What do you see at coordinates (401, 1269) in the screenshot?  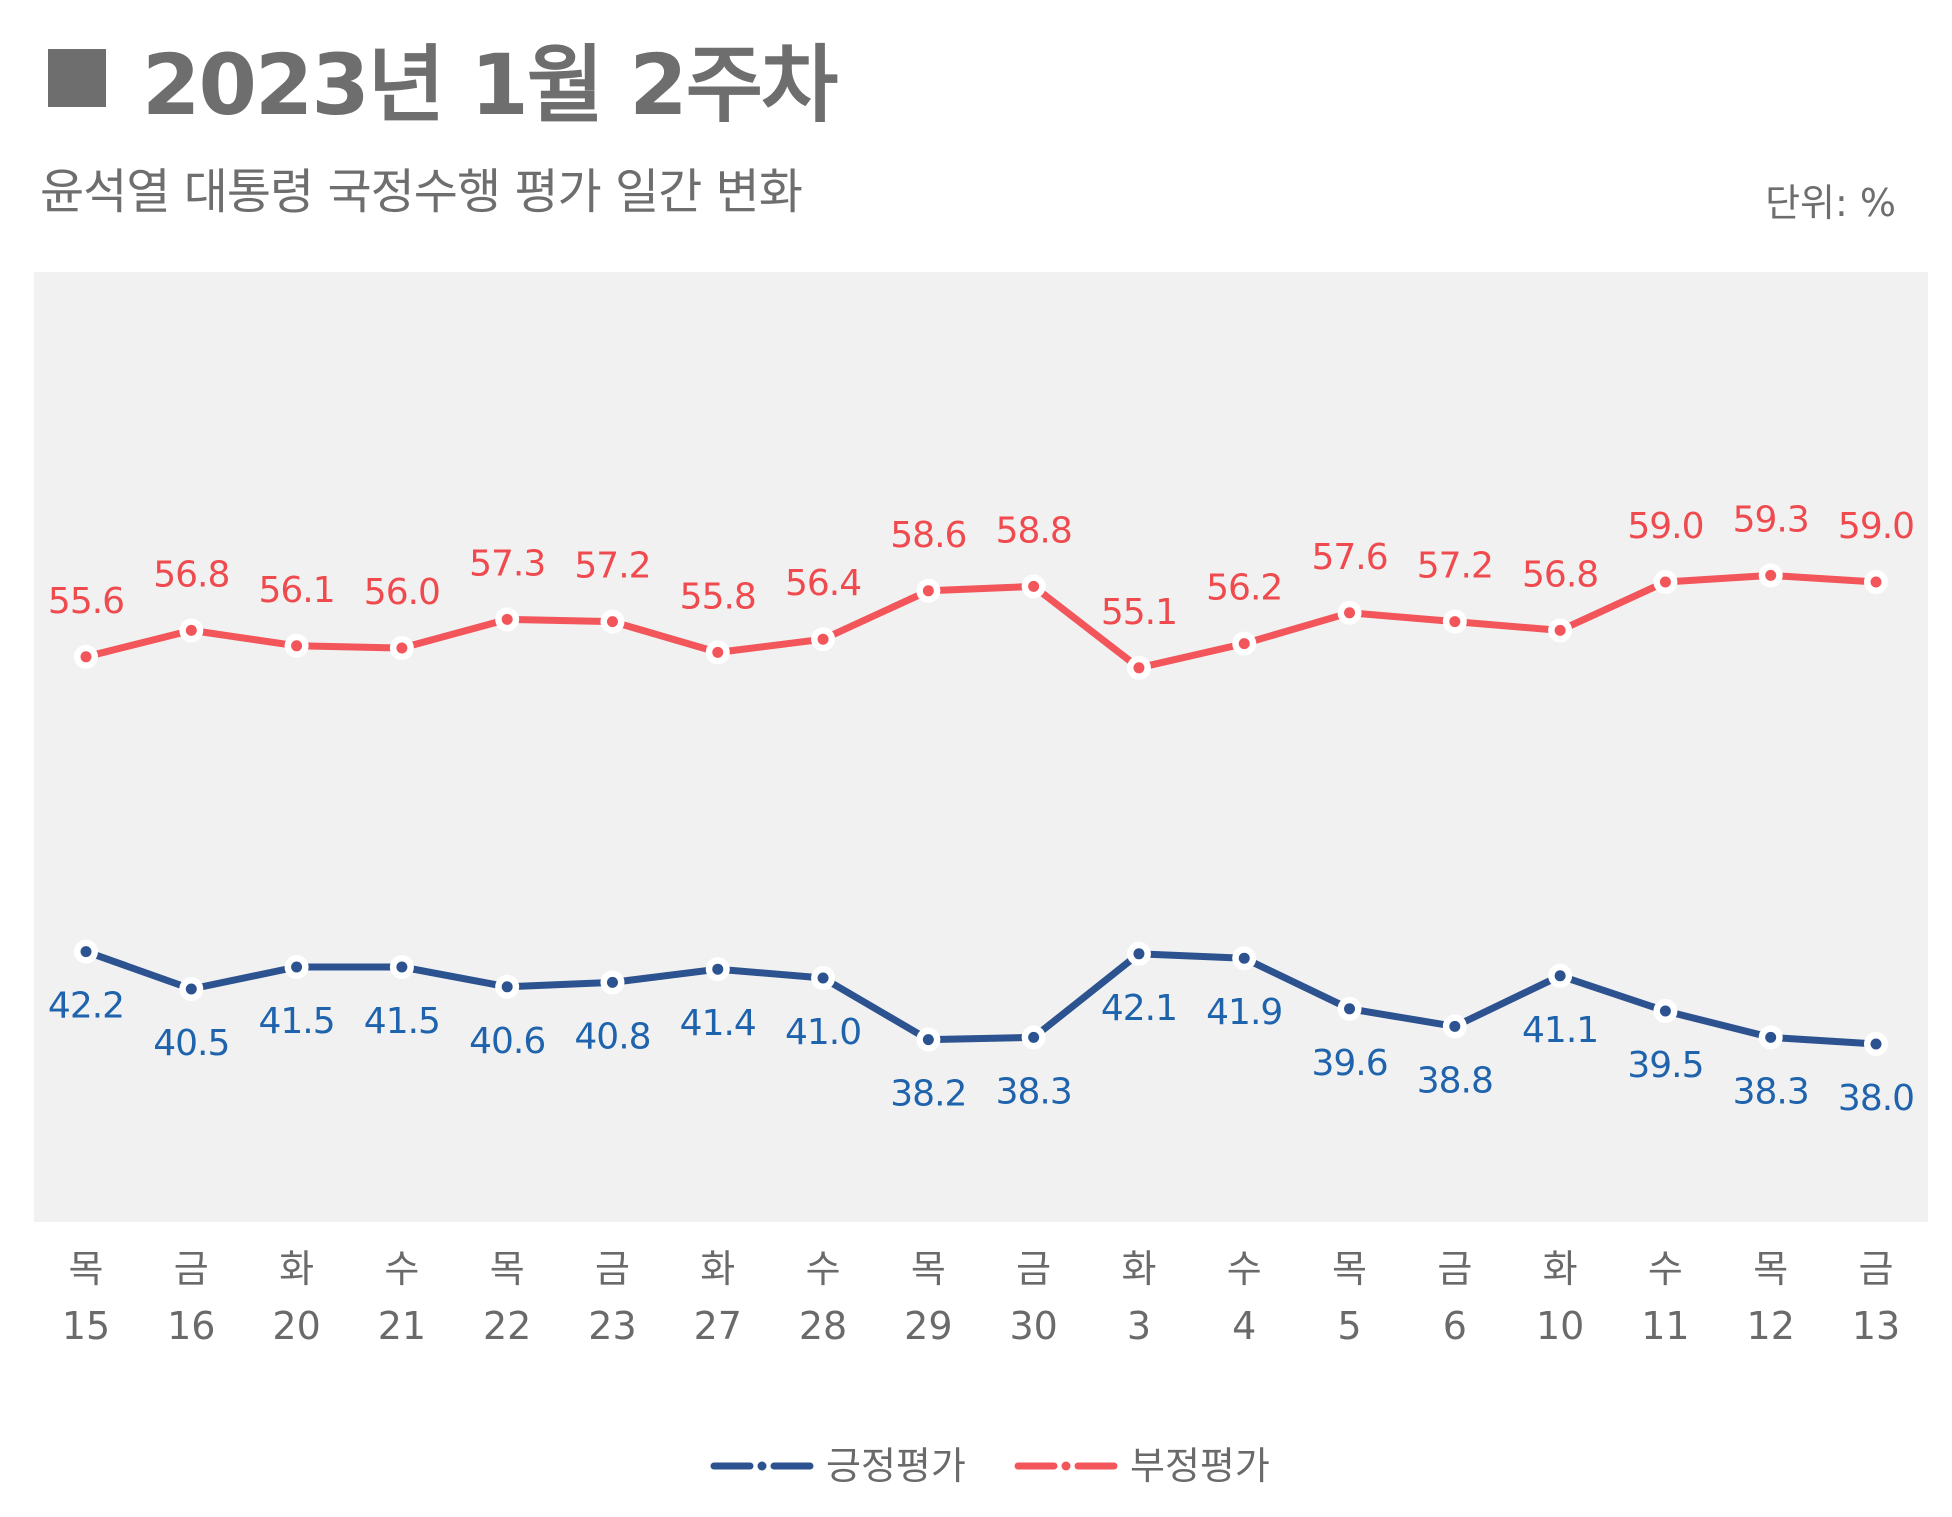 I see `x-tick-day-3: 수` at bounding box center [401, 1269].